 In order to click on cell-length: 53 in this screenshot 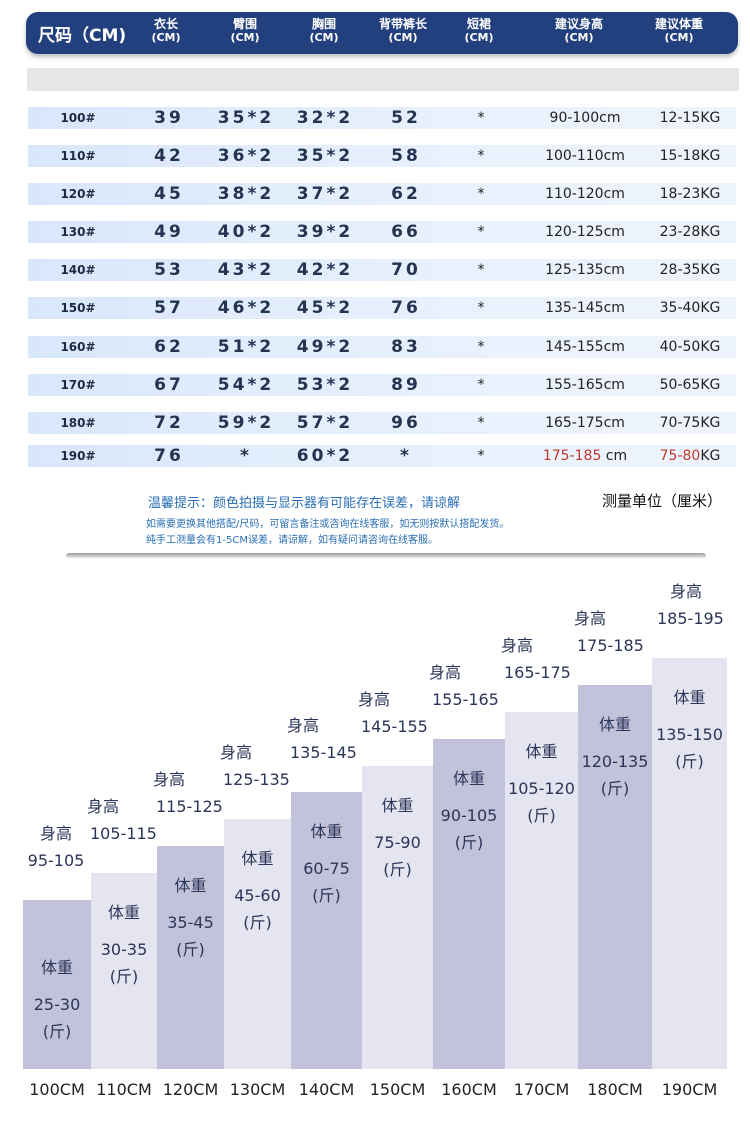, I will do `click(169, 270)`.